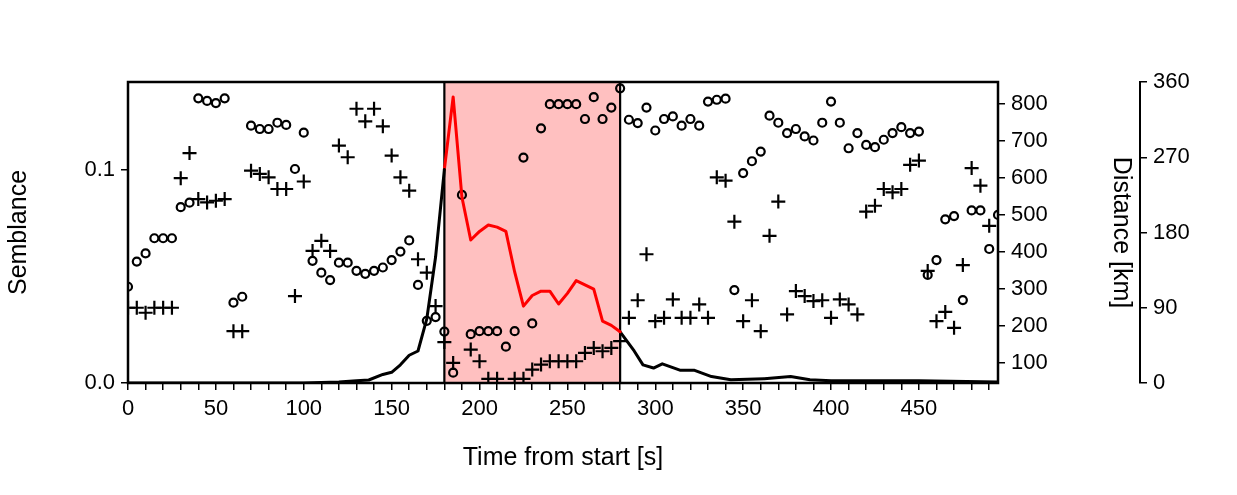  I want to click on y3-tick-label: 180, so click(1171, 231).